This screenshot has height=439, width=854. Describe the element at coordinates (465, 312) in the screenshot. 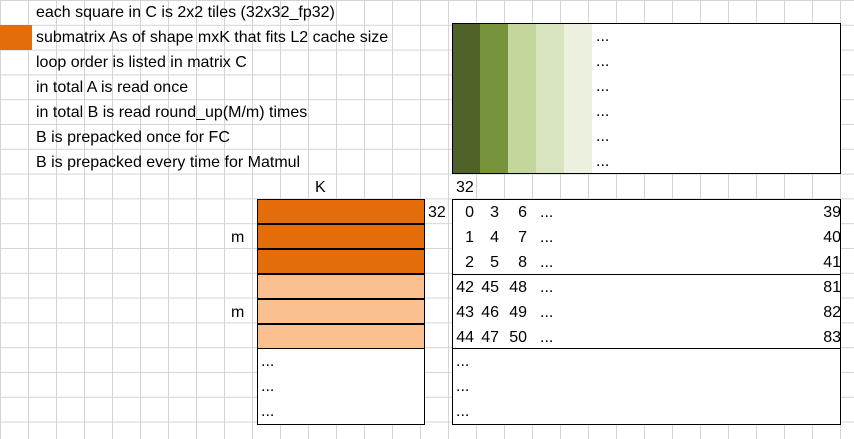

I see `matrix-c-cell: 43` at that location.